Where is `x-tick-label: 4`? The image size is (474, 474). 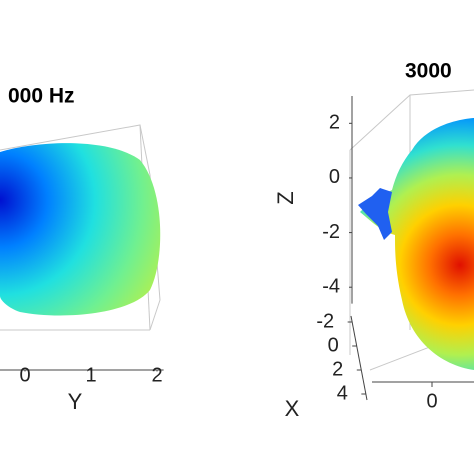
x-tick-label: 4 is located at coordinates (342, 393).